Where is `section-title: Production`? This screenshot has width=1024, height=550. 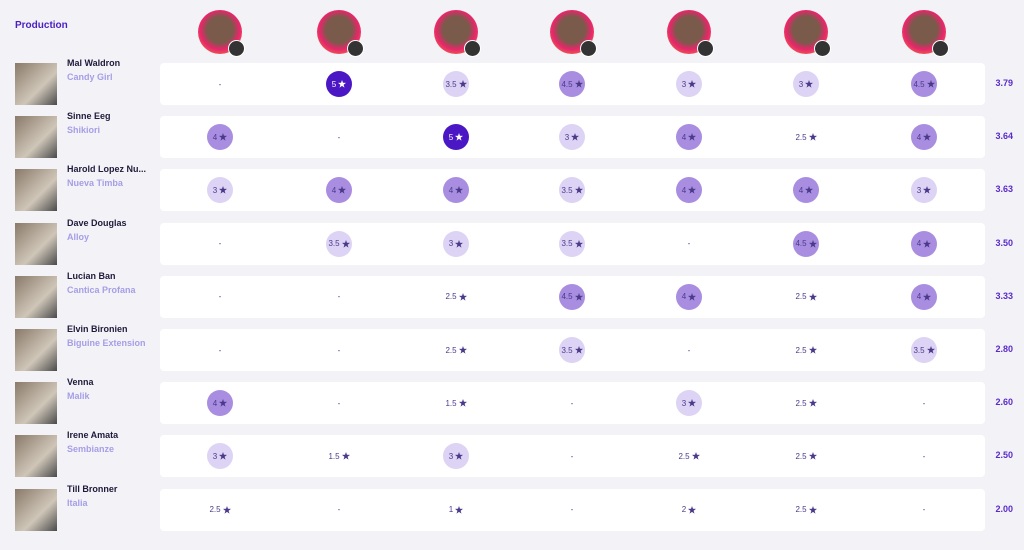
section-title: Production is located at coordinates (41, 25).